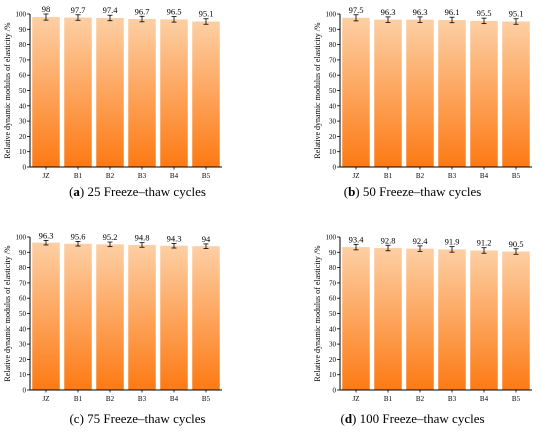 This screenshot has width=550, height=435. I want to click on value-label: 91.2, so click(484, 243).